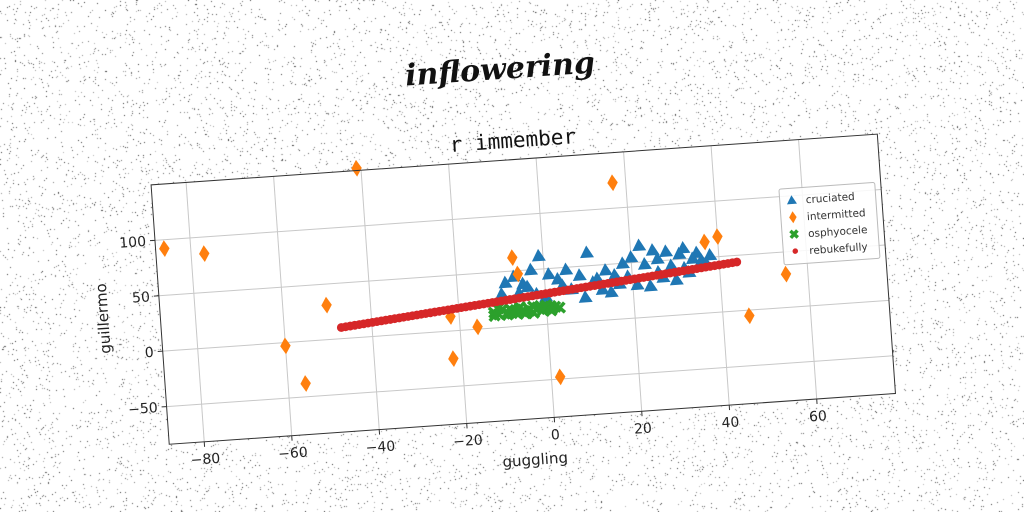  Describe the element at coordinates (793, 217) in the screenshot. I see `legend-marker-intermitted` at that location.